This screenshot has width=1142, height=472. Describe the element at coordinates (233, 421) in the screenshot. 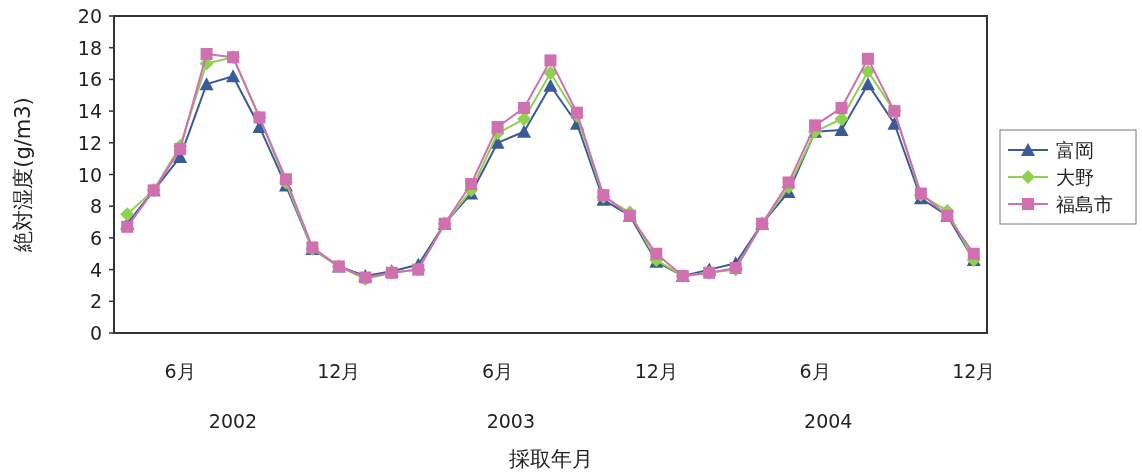

I see `text: 2002` at that location.